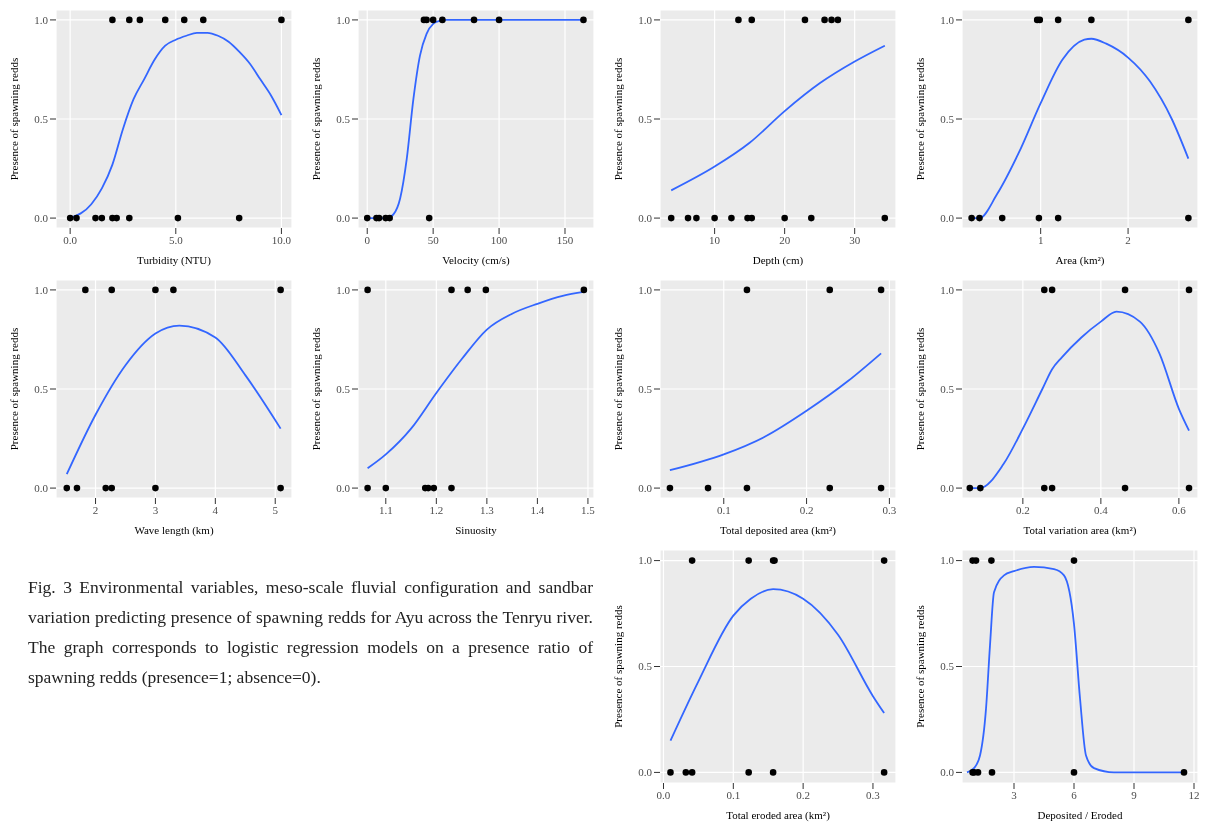 This screenshot has width=1206, height=825. What do you see at coordinates (385, 509) in the screenshot?
I see `x-tick-label: 1.1` at bounding box center [385, 509].